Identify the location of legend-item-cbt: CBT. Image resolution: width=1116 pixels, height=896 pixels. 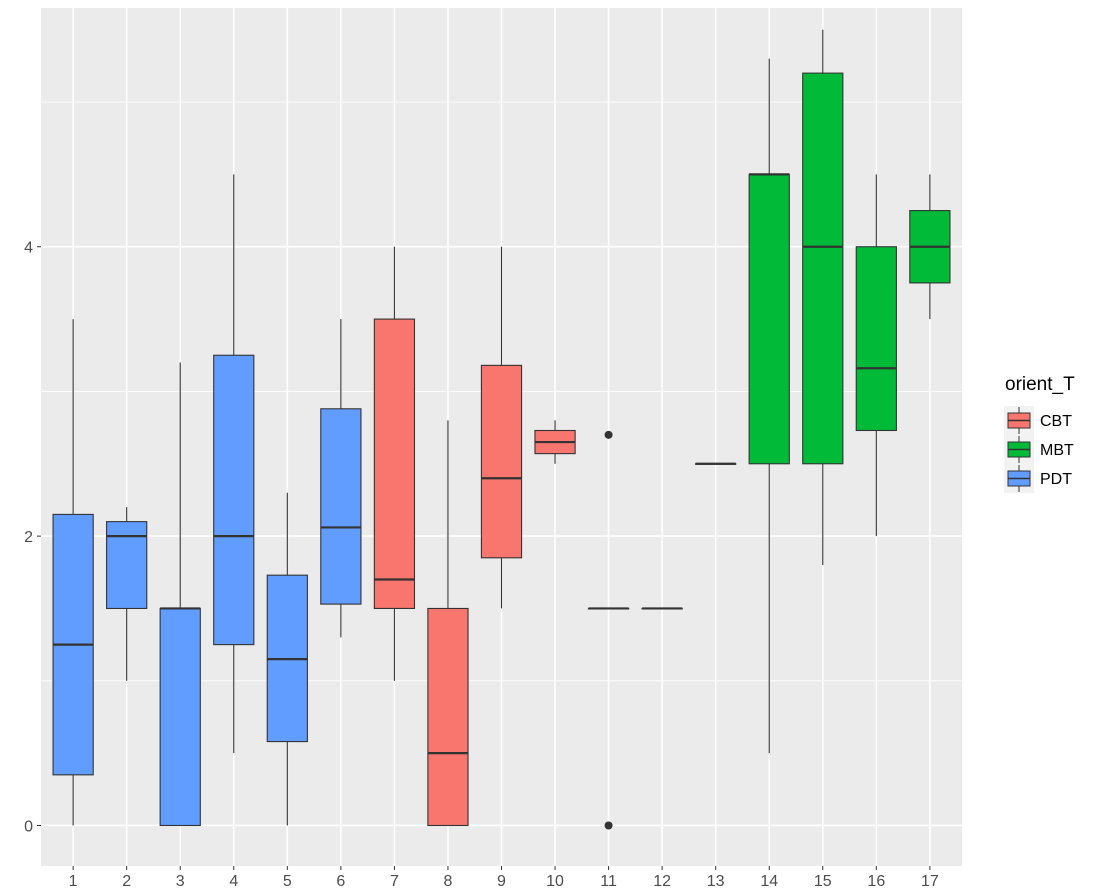
(1038, 420).